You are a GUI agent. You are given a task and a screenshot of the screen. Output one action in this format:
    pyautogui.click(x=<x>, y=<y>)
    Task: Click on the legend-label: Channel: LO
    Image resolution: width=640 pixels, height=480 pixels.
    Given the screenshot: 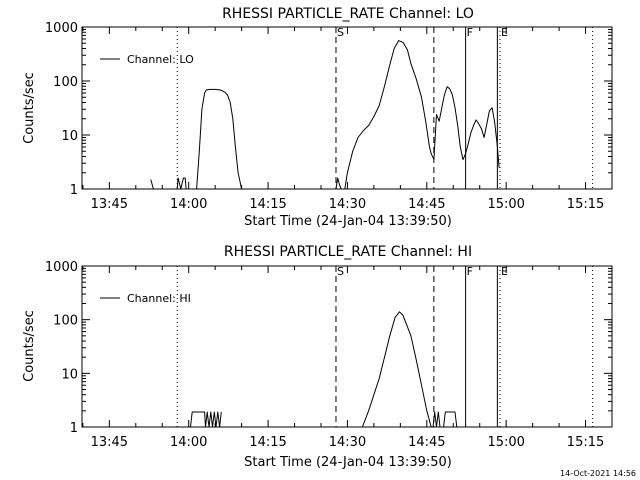 What is the action you would take?
    pyautogui.click(x=160, y=59)
    